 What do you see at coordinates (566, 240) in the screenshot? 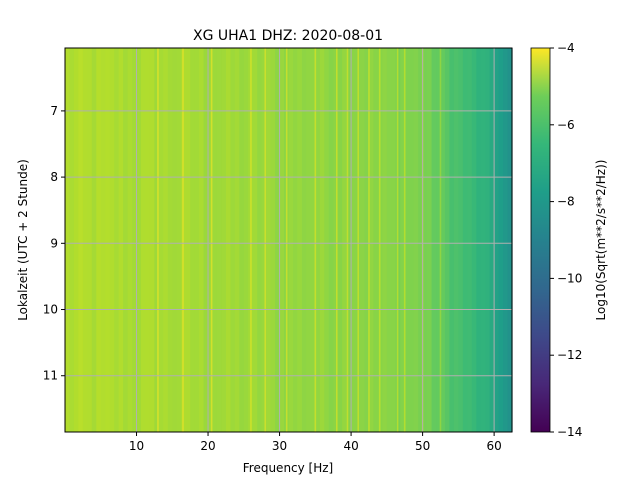
I see `colorbar-ticks: −4 −6 −8 −10 −12 −14` at bounding box center [566, 240].